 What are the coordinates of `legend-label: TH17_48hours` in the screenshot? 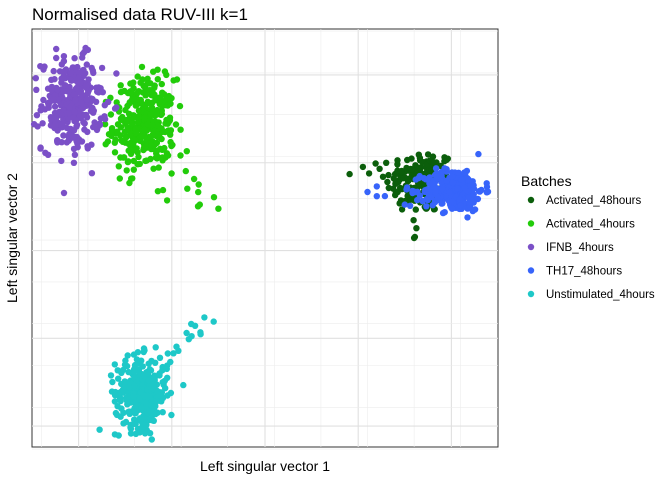 It's located at (584, 272).